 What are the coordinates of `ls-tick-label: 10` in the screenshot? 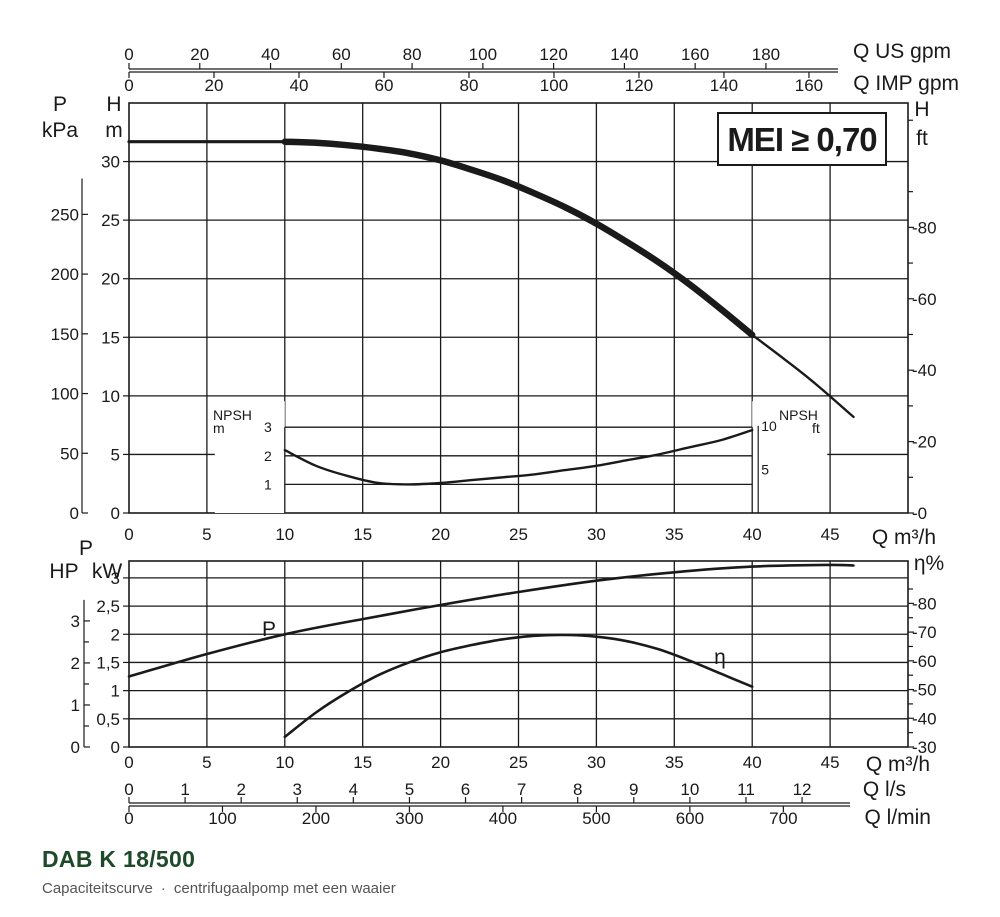 It's located at (689, 789).